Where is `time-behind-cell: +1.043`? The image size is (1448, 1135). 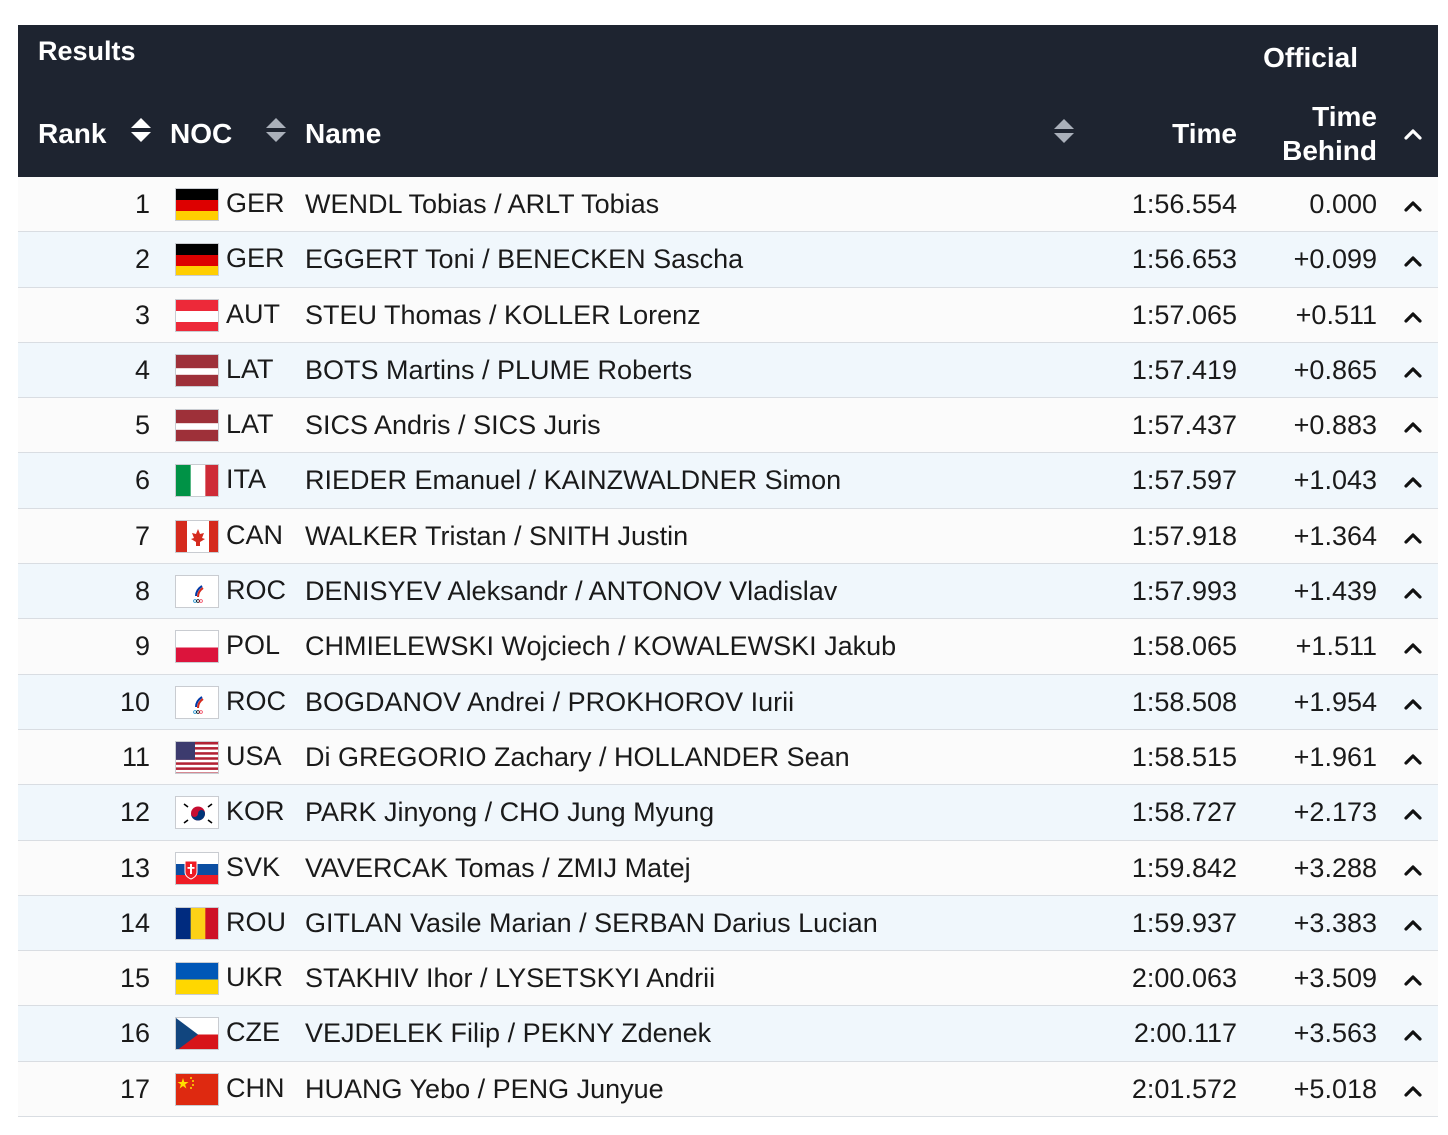
time-behind-cell: +1.043 is located at coordinates (1335, 480).